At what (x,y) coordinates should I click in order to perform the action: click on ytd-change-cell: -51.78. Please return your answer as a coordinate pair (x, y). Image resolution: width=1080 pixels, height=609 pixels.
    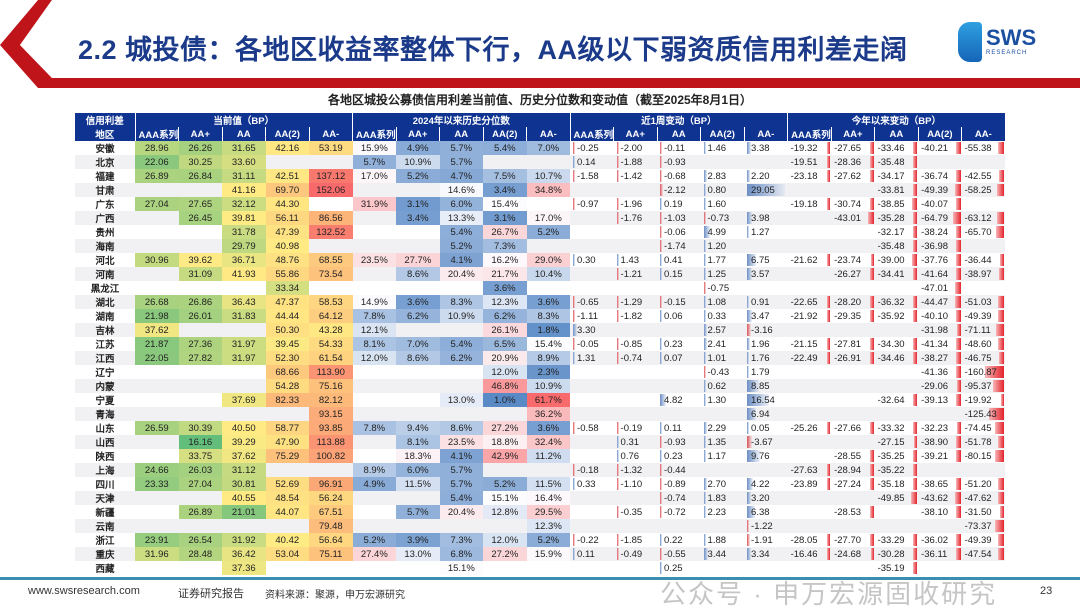
    Looking at the image, I should click on (983, 442).